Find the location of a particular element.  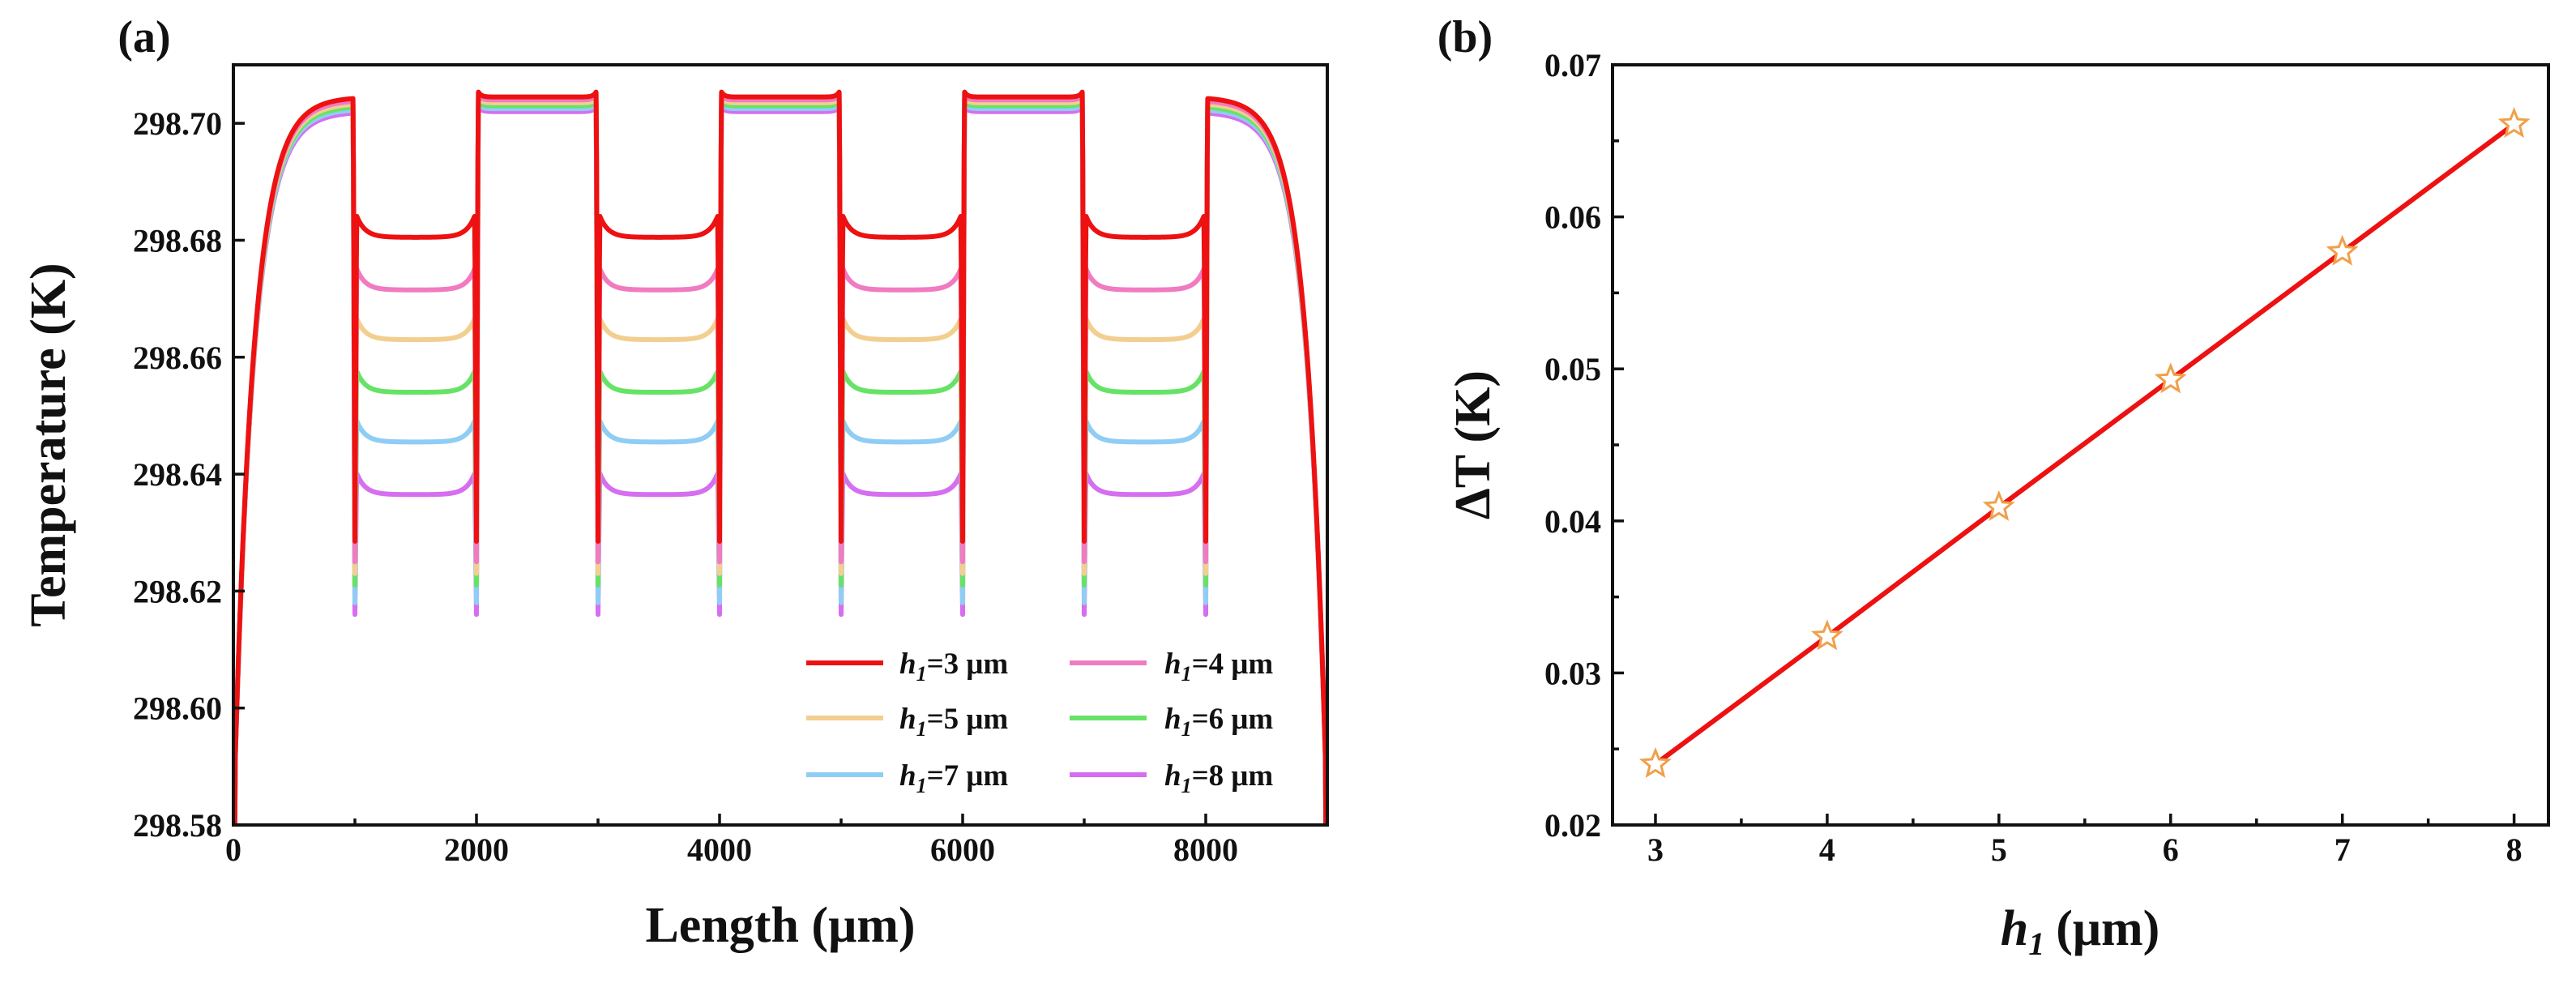

panel-b-y-tick-label: 0.02 is located at coordinates (1572, 825).